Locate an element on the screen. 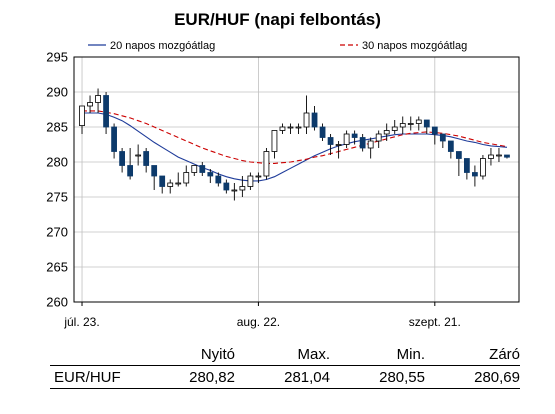  stats-close-value: 280,69 is located at coordinates (472, 377).